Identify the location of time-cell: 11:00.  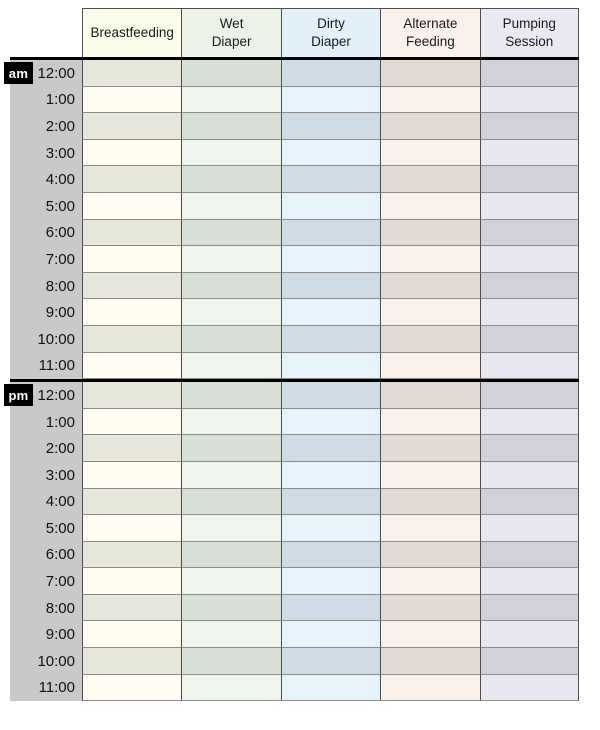
(46, 688).